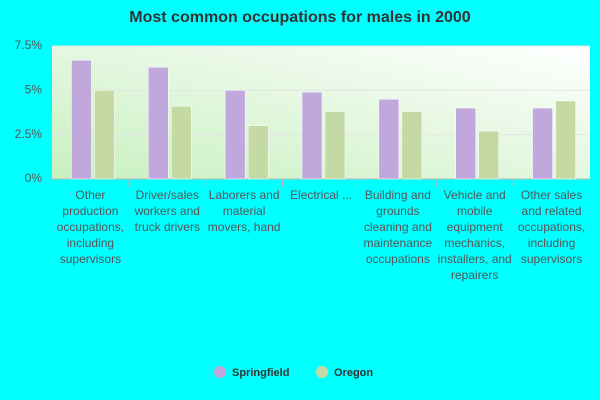  I want to click on legend-label: Springfield, so click(260, 373).